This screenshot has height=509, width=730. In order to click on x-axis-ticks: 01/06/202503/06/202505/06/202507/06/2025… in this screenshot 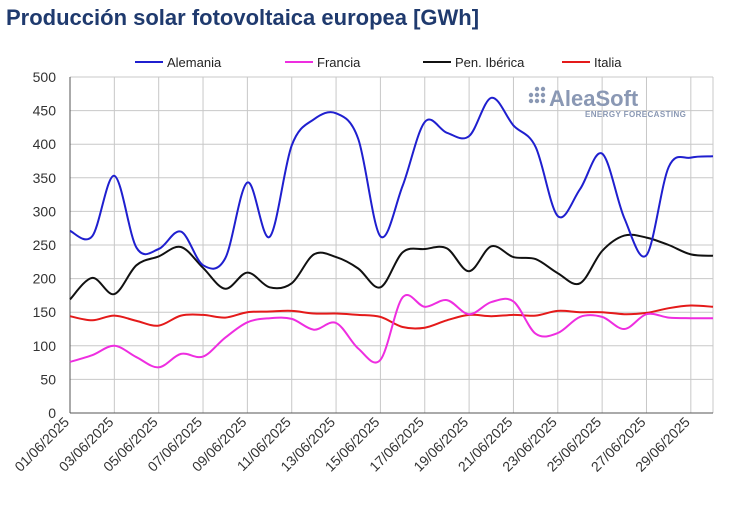, I will do `click(352, 444)`.